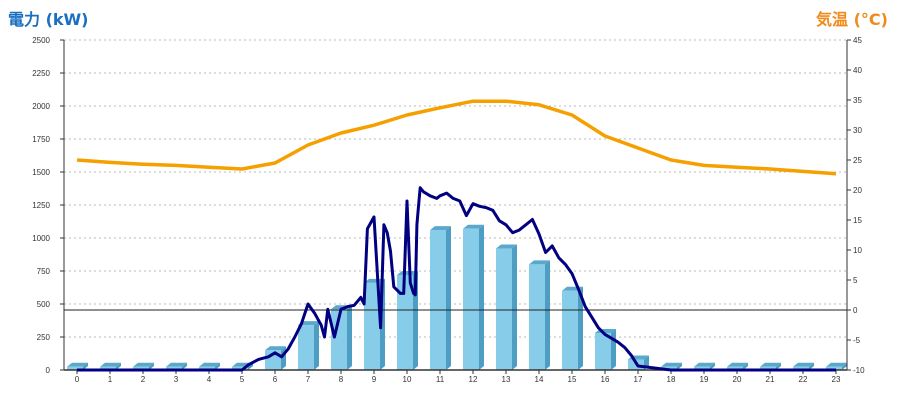  I want to click on left-tick-label: 1750, so click(41, 139).